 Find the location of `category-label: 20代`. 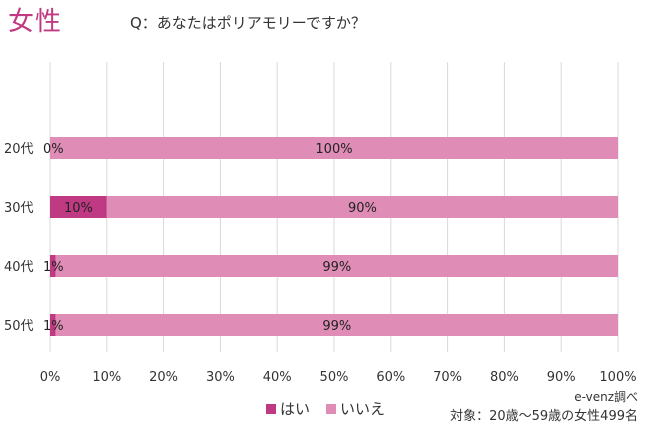

category-label: 20代 is located at coordinates (19, 149).